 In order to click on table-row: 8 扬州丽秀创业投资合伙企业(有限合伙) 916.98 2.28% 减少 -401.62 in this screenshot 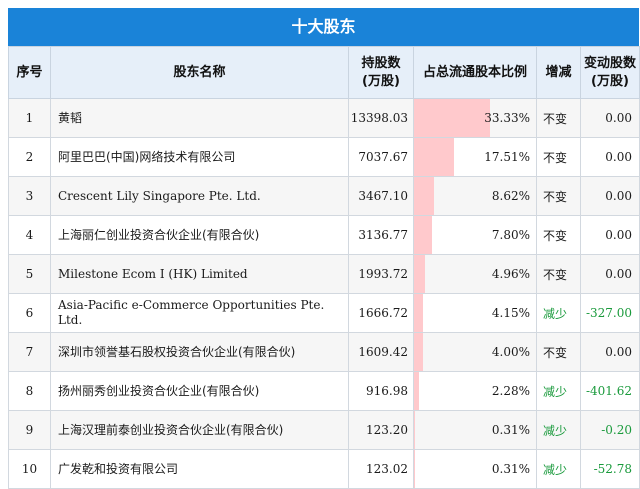, I will do `click(324, 391)`.